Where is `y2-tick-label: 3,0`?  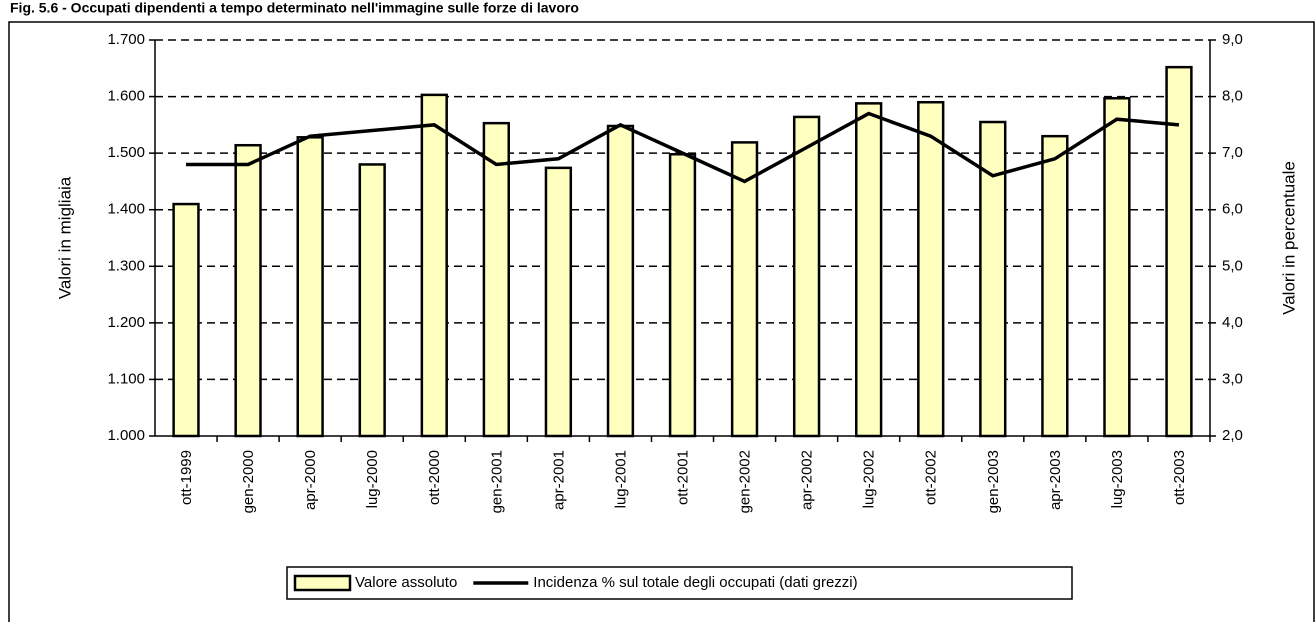
y2-tick-label: 3,0 is located at coordinates (1232, 378).